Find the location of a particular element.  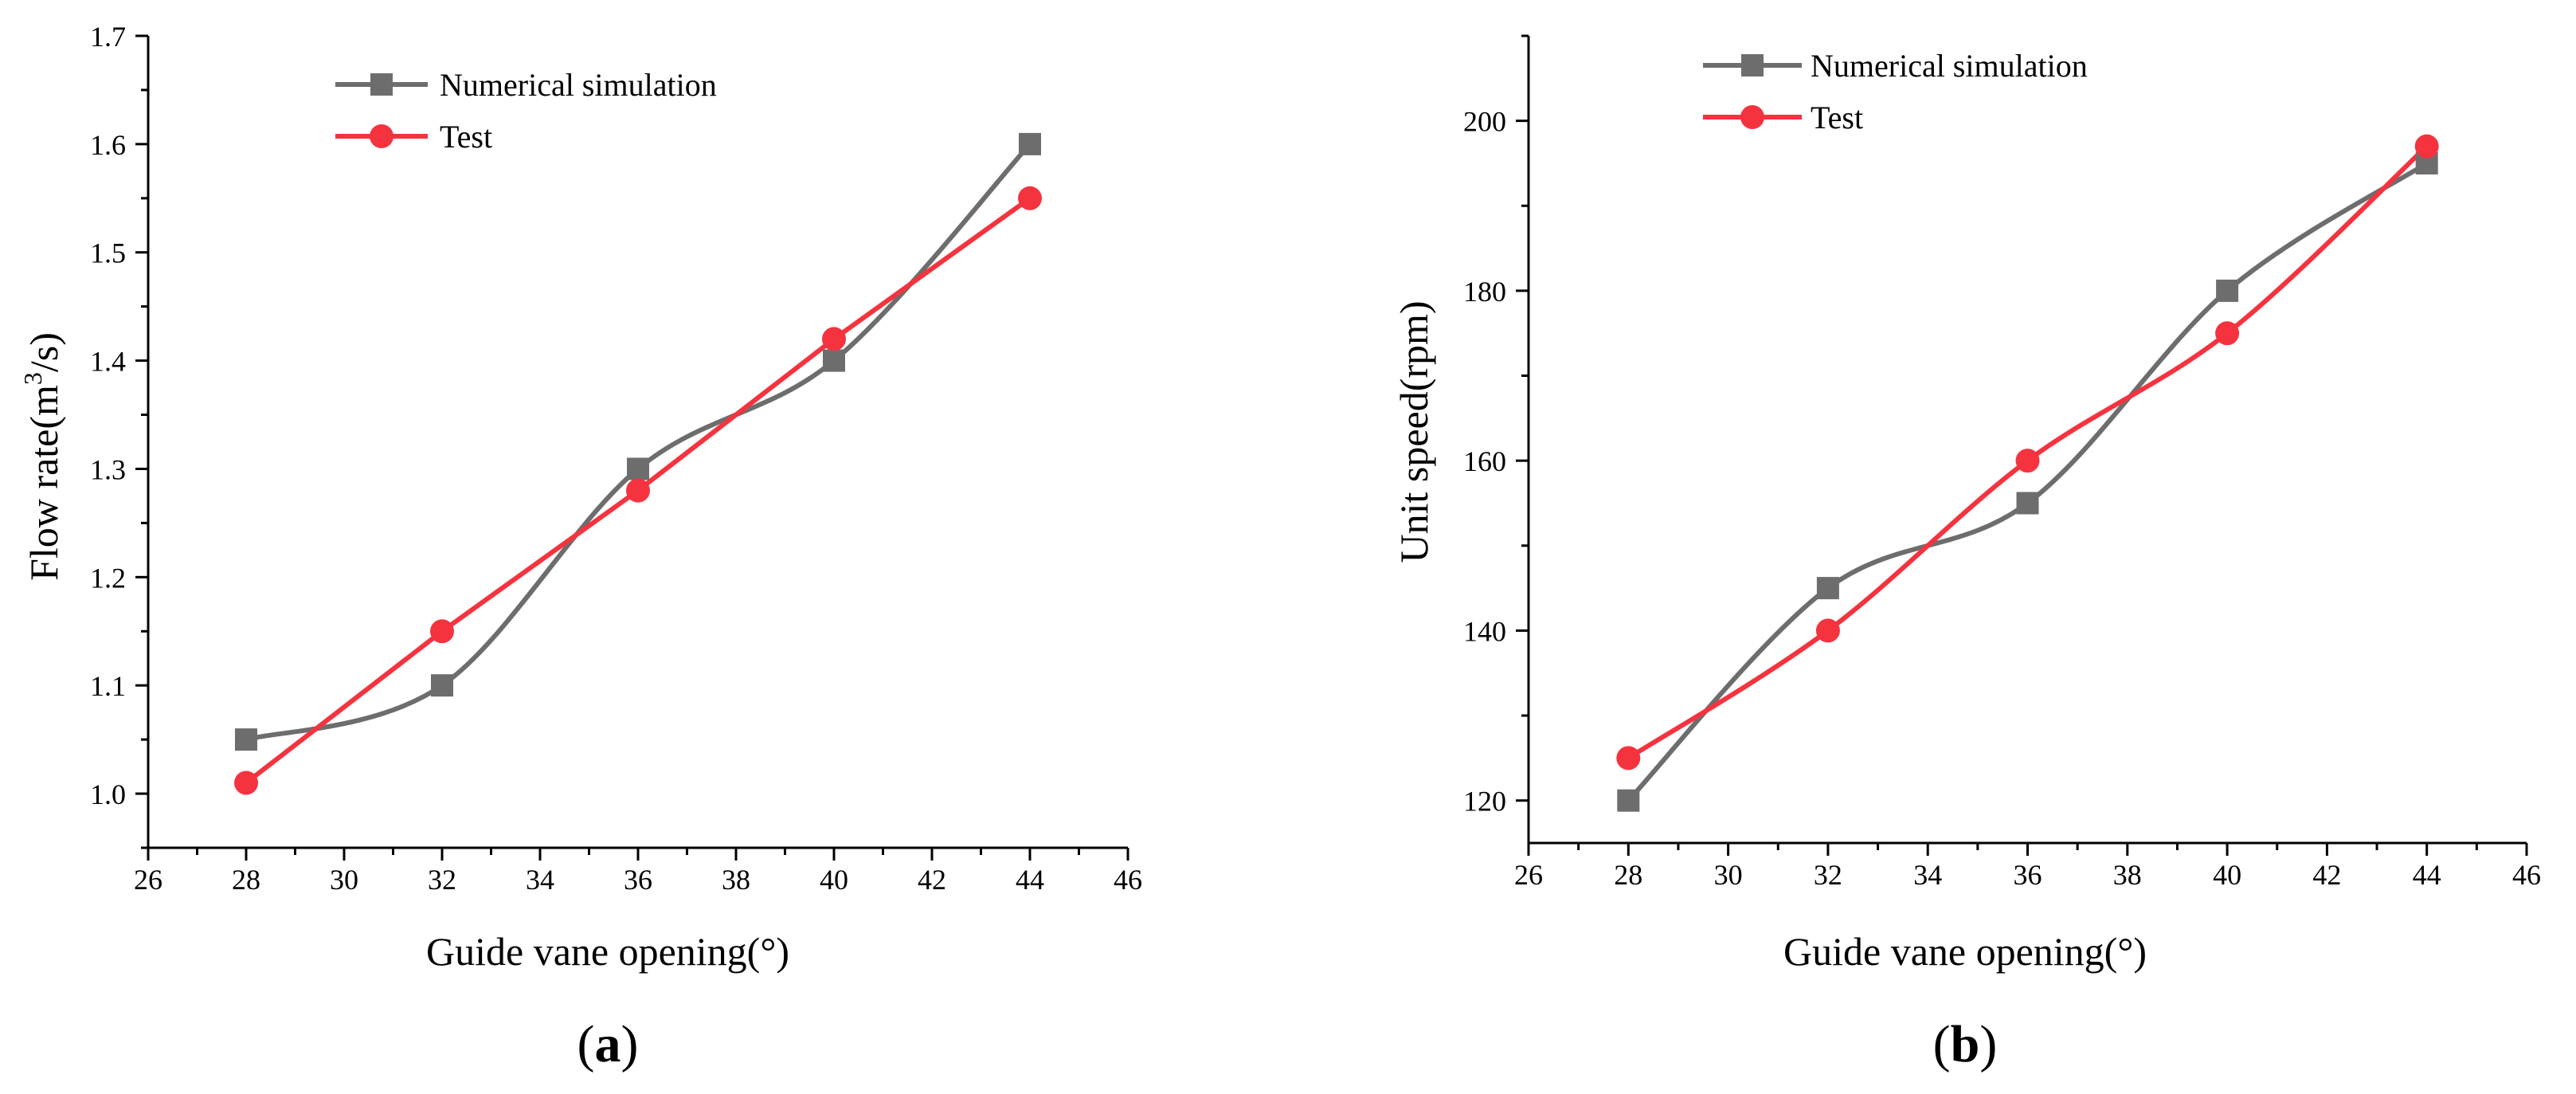

y-axis-title-superscript: 3 is located at coordinates (32, 378).